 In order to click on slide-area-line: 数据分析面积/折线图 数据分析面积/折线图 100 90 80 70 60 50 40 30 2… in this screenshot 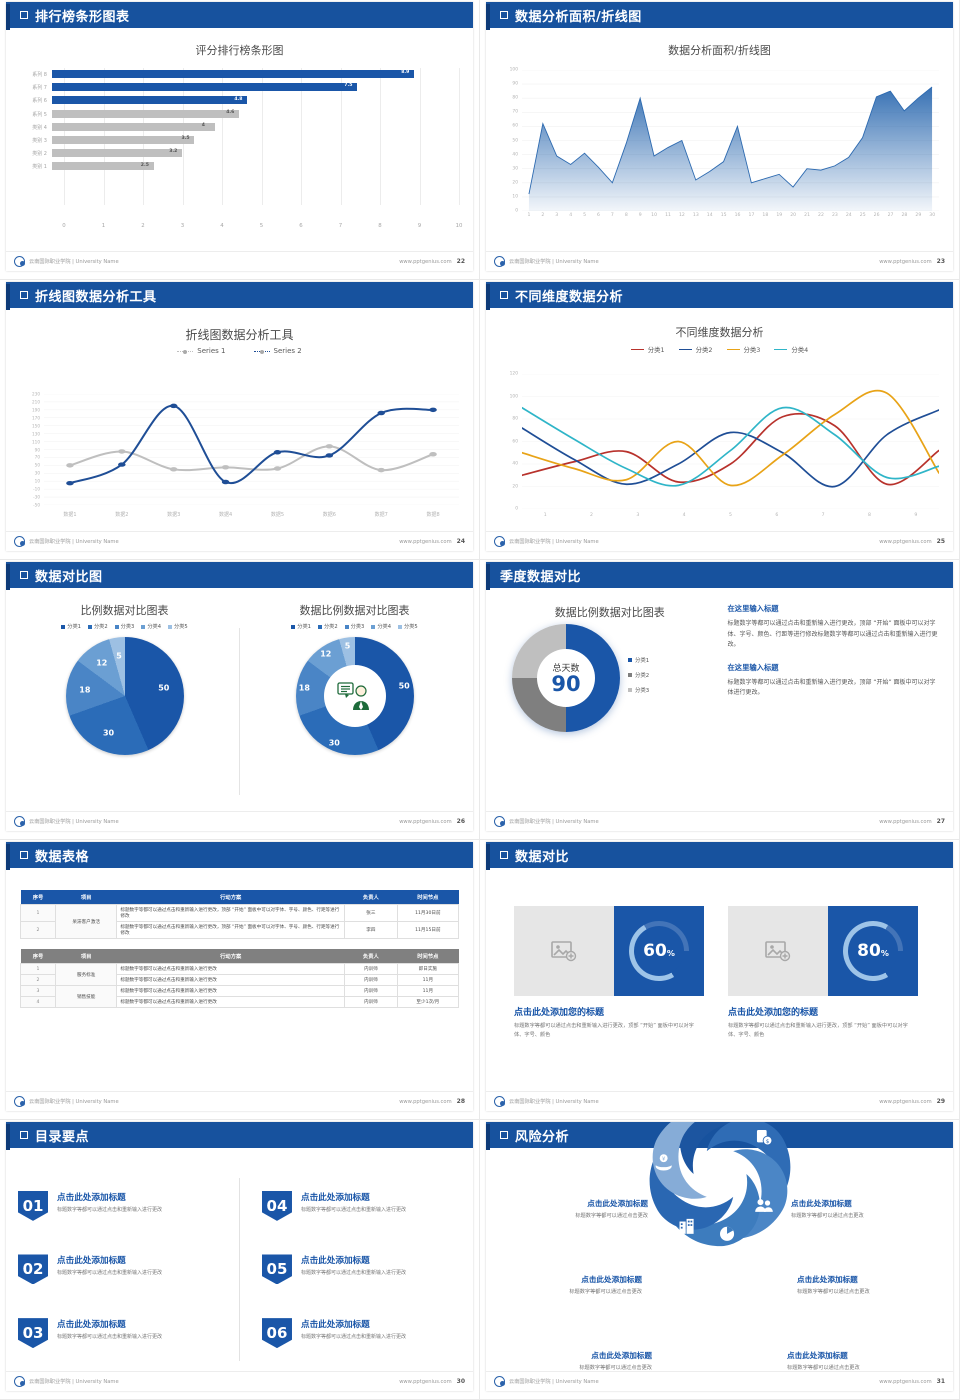, I will do `click(720, 140)`.